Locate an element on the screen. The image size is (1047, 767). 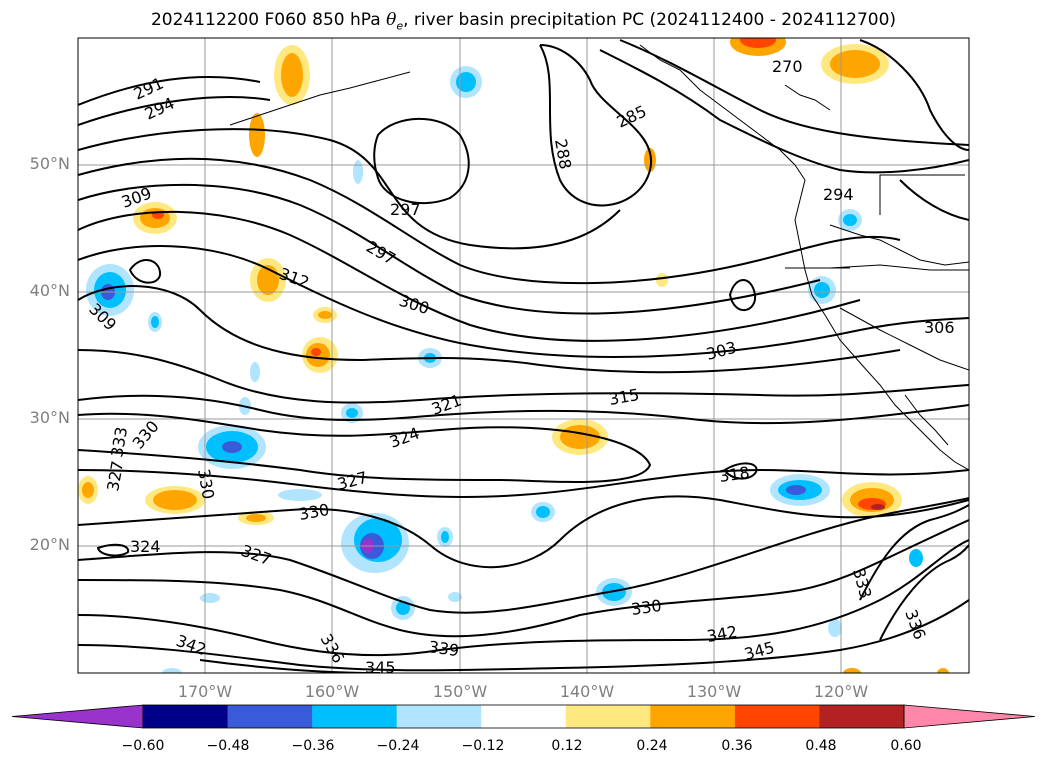
colorbar-tick: 0.60 is located at coordinates (906, 746).